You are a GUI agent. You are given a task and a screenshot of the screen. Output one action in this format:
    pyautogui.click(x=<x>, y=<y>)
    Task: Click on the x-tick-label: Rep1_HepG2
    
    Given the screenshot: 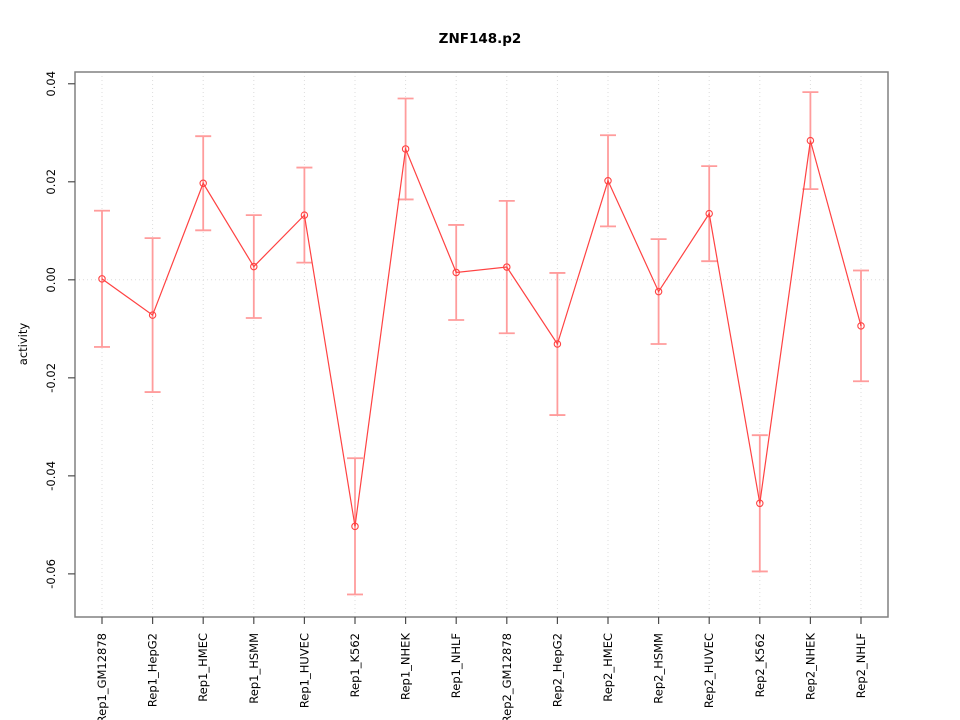 What is the action you would take?
    pyautogui.click(x=153, y=670)
    